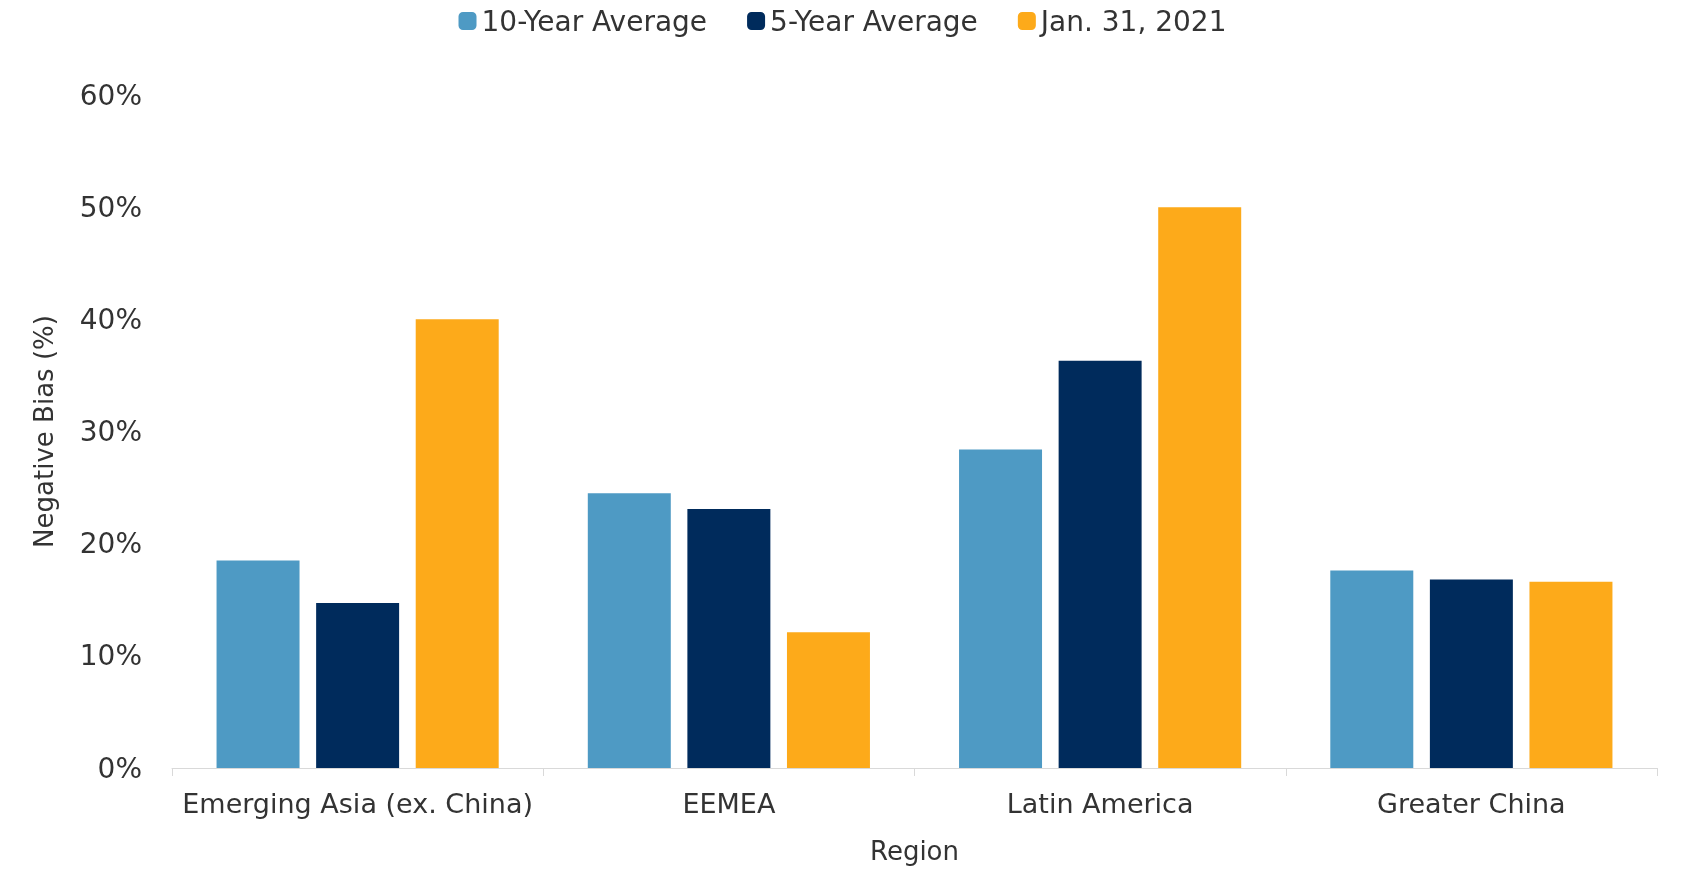  Describe the element at coordinates (110, 207) in the screenshot. I see `y-tick-label: 50%` at that location.